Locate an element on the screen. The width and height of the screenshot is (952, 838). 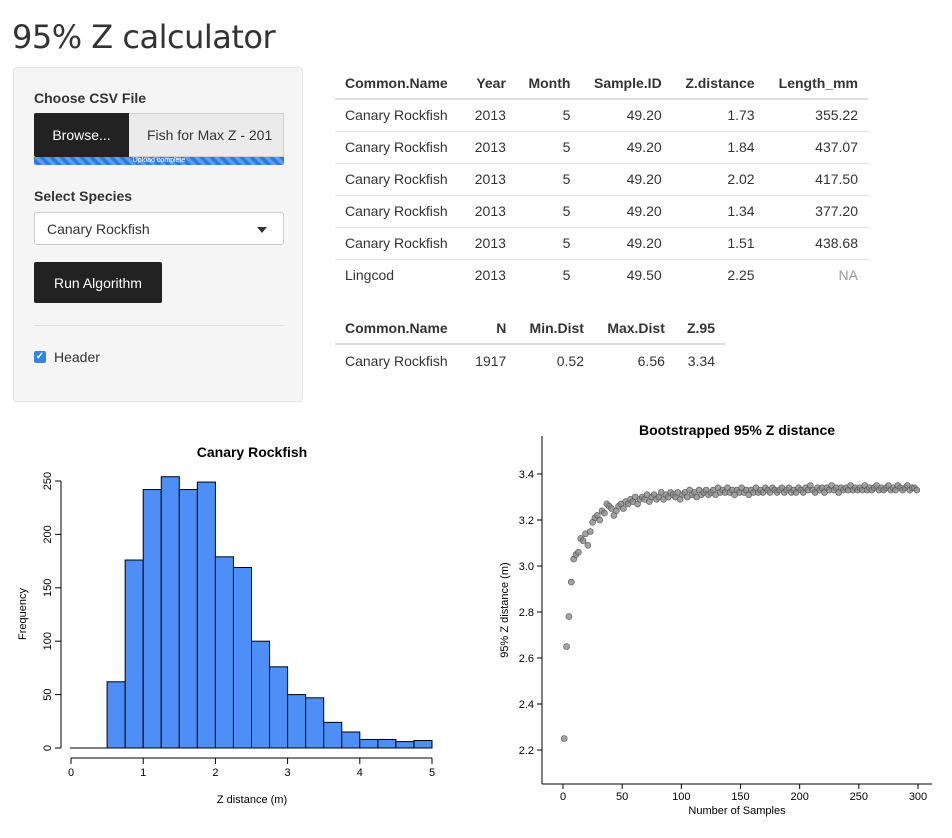
table-cell: 417.50 is located at coordinates (816, 178).